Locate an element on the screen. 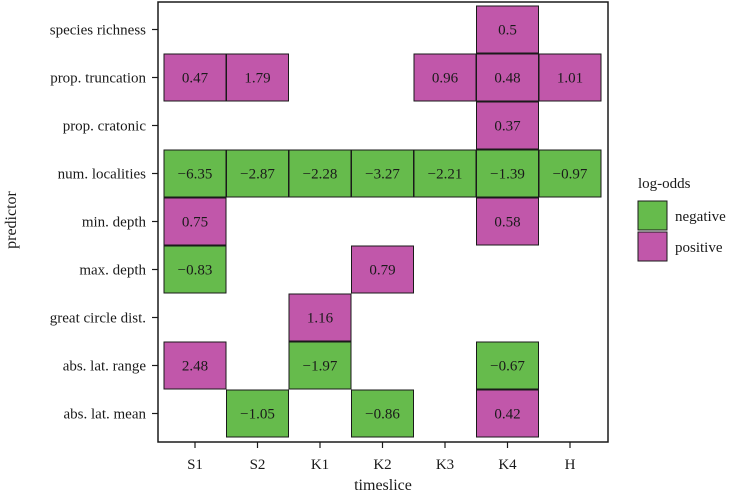 This screenshot has height=495, width=738. y-tick-label-min-depth: min. depth is located at coordinates (114, 223).